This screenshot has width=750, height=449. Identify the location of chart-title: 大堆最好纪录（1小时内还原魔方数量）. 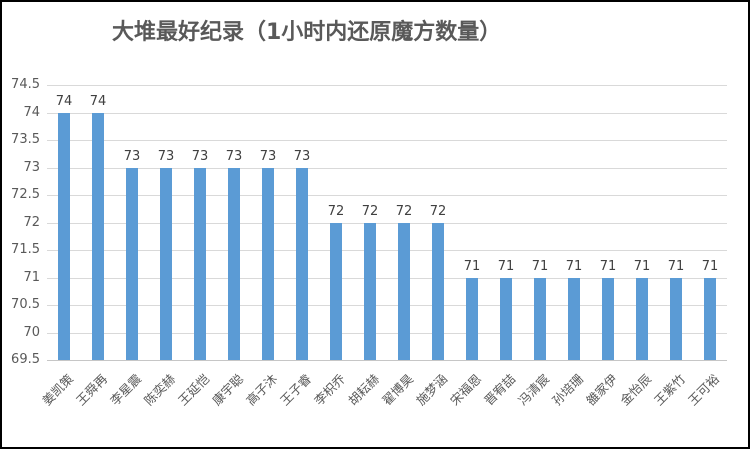
(307, 32).